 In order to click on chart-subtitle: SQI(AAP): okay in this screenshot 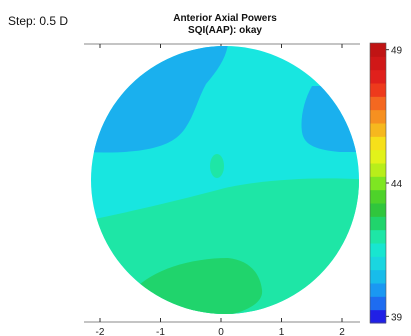, I will do `click(225, 30)`.